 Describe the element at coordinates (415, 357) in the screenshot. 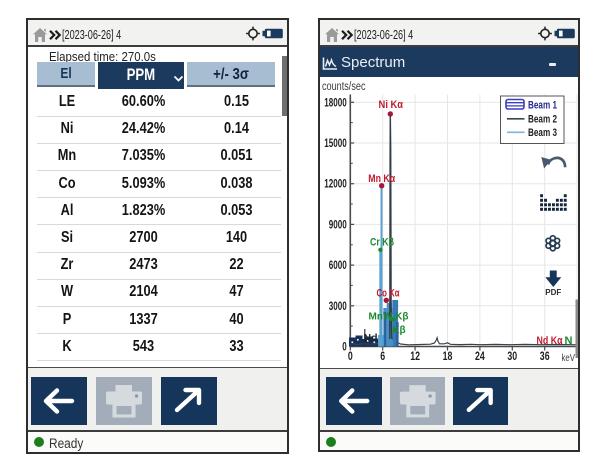

I see `svg-text: 12` at that location.